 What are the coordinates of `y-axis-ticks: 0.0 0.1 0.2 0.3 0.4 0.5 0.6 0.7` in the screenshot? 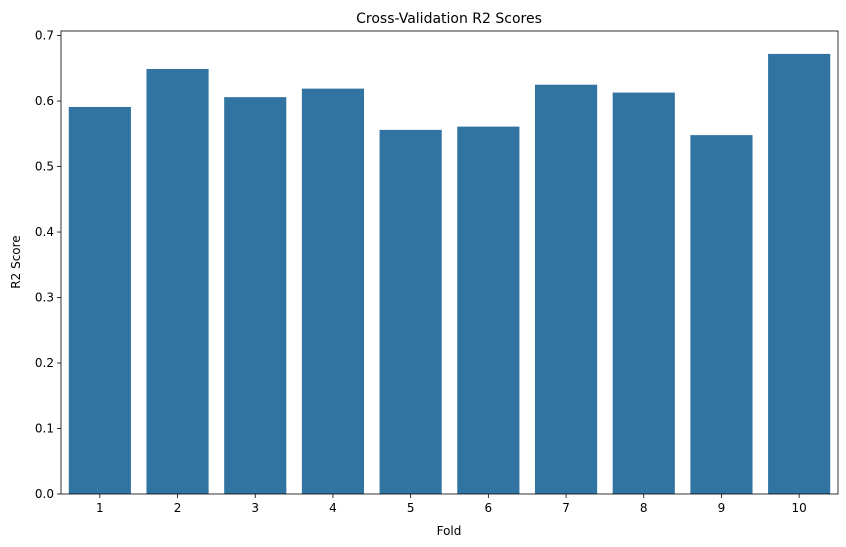 It's located at (48, 265).